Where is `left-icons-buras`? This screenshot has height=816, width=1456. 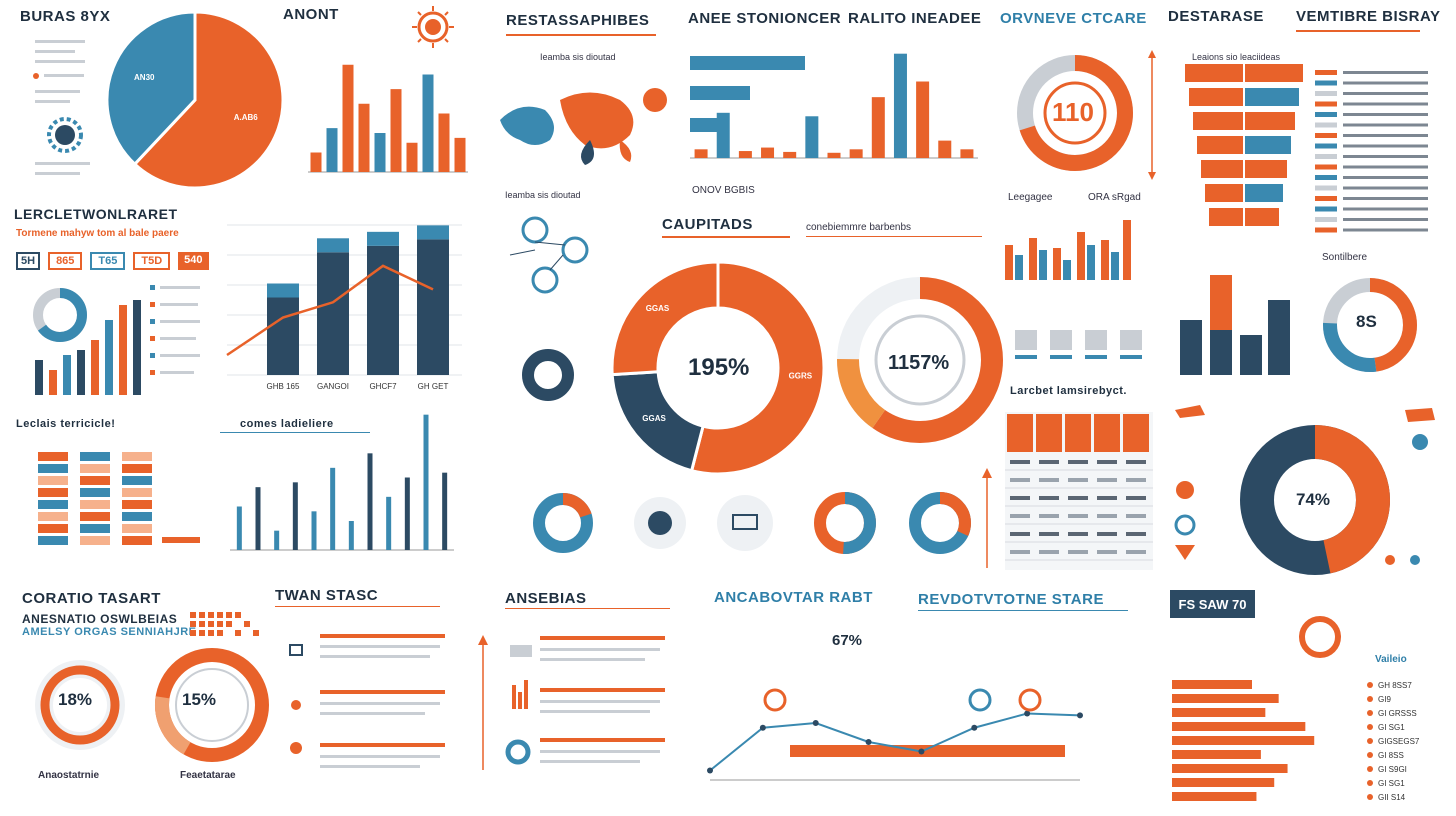 left-icons-buras is located at coordinates (61, 107).